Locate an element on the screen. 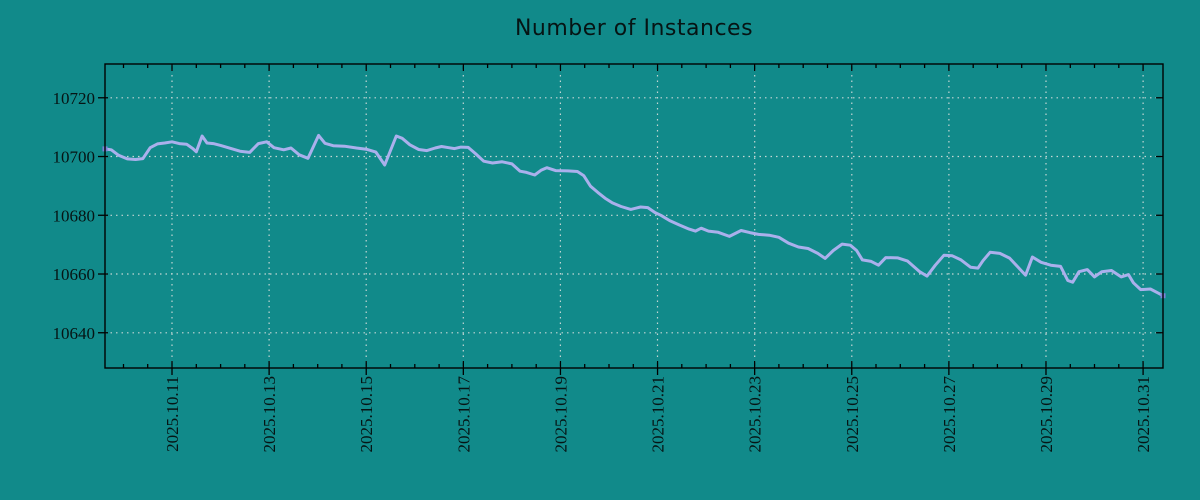 The image size is (1200, 500). x-tick-label: 2025.10.31 is located at coordinates (1143, 414).